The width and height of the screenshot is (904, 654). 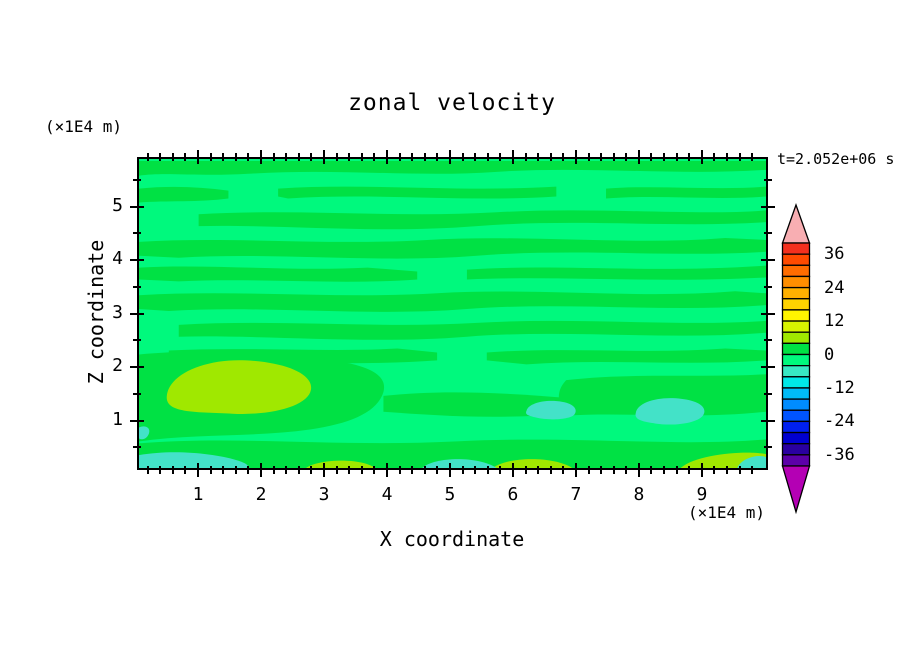 I want to click on x-tick-label: 6, so click(x=513, y=494).